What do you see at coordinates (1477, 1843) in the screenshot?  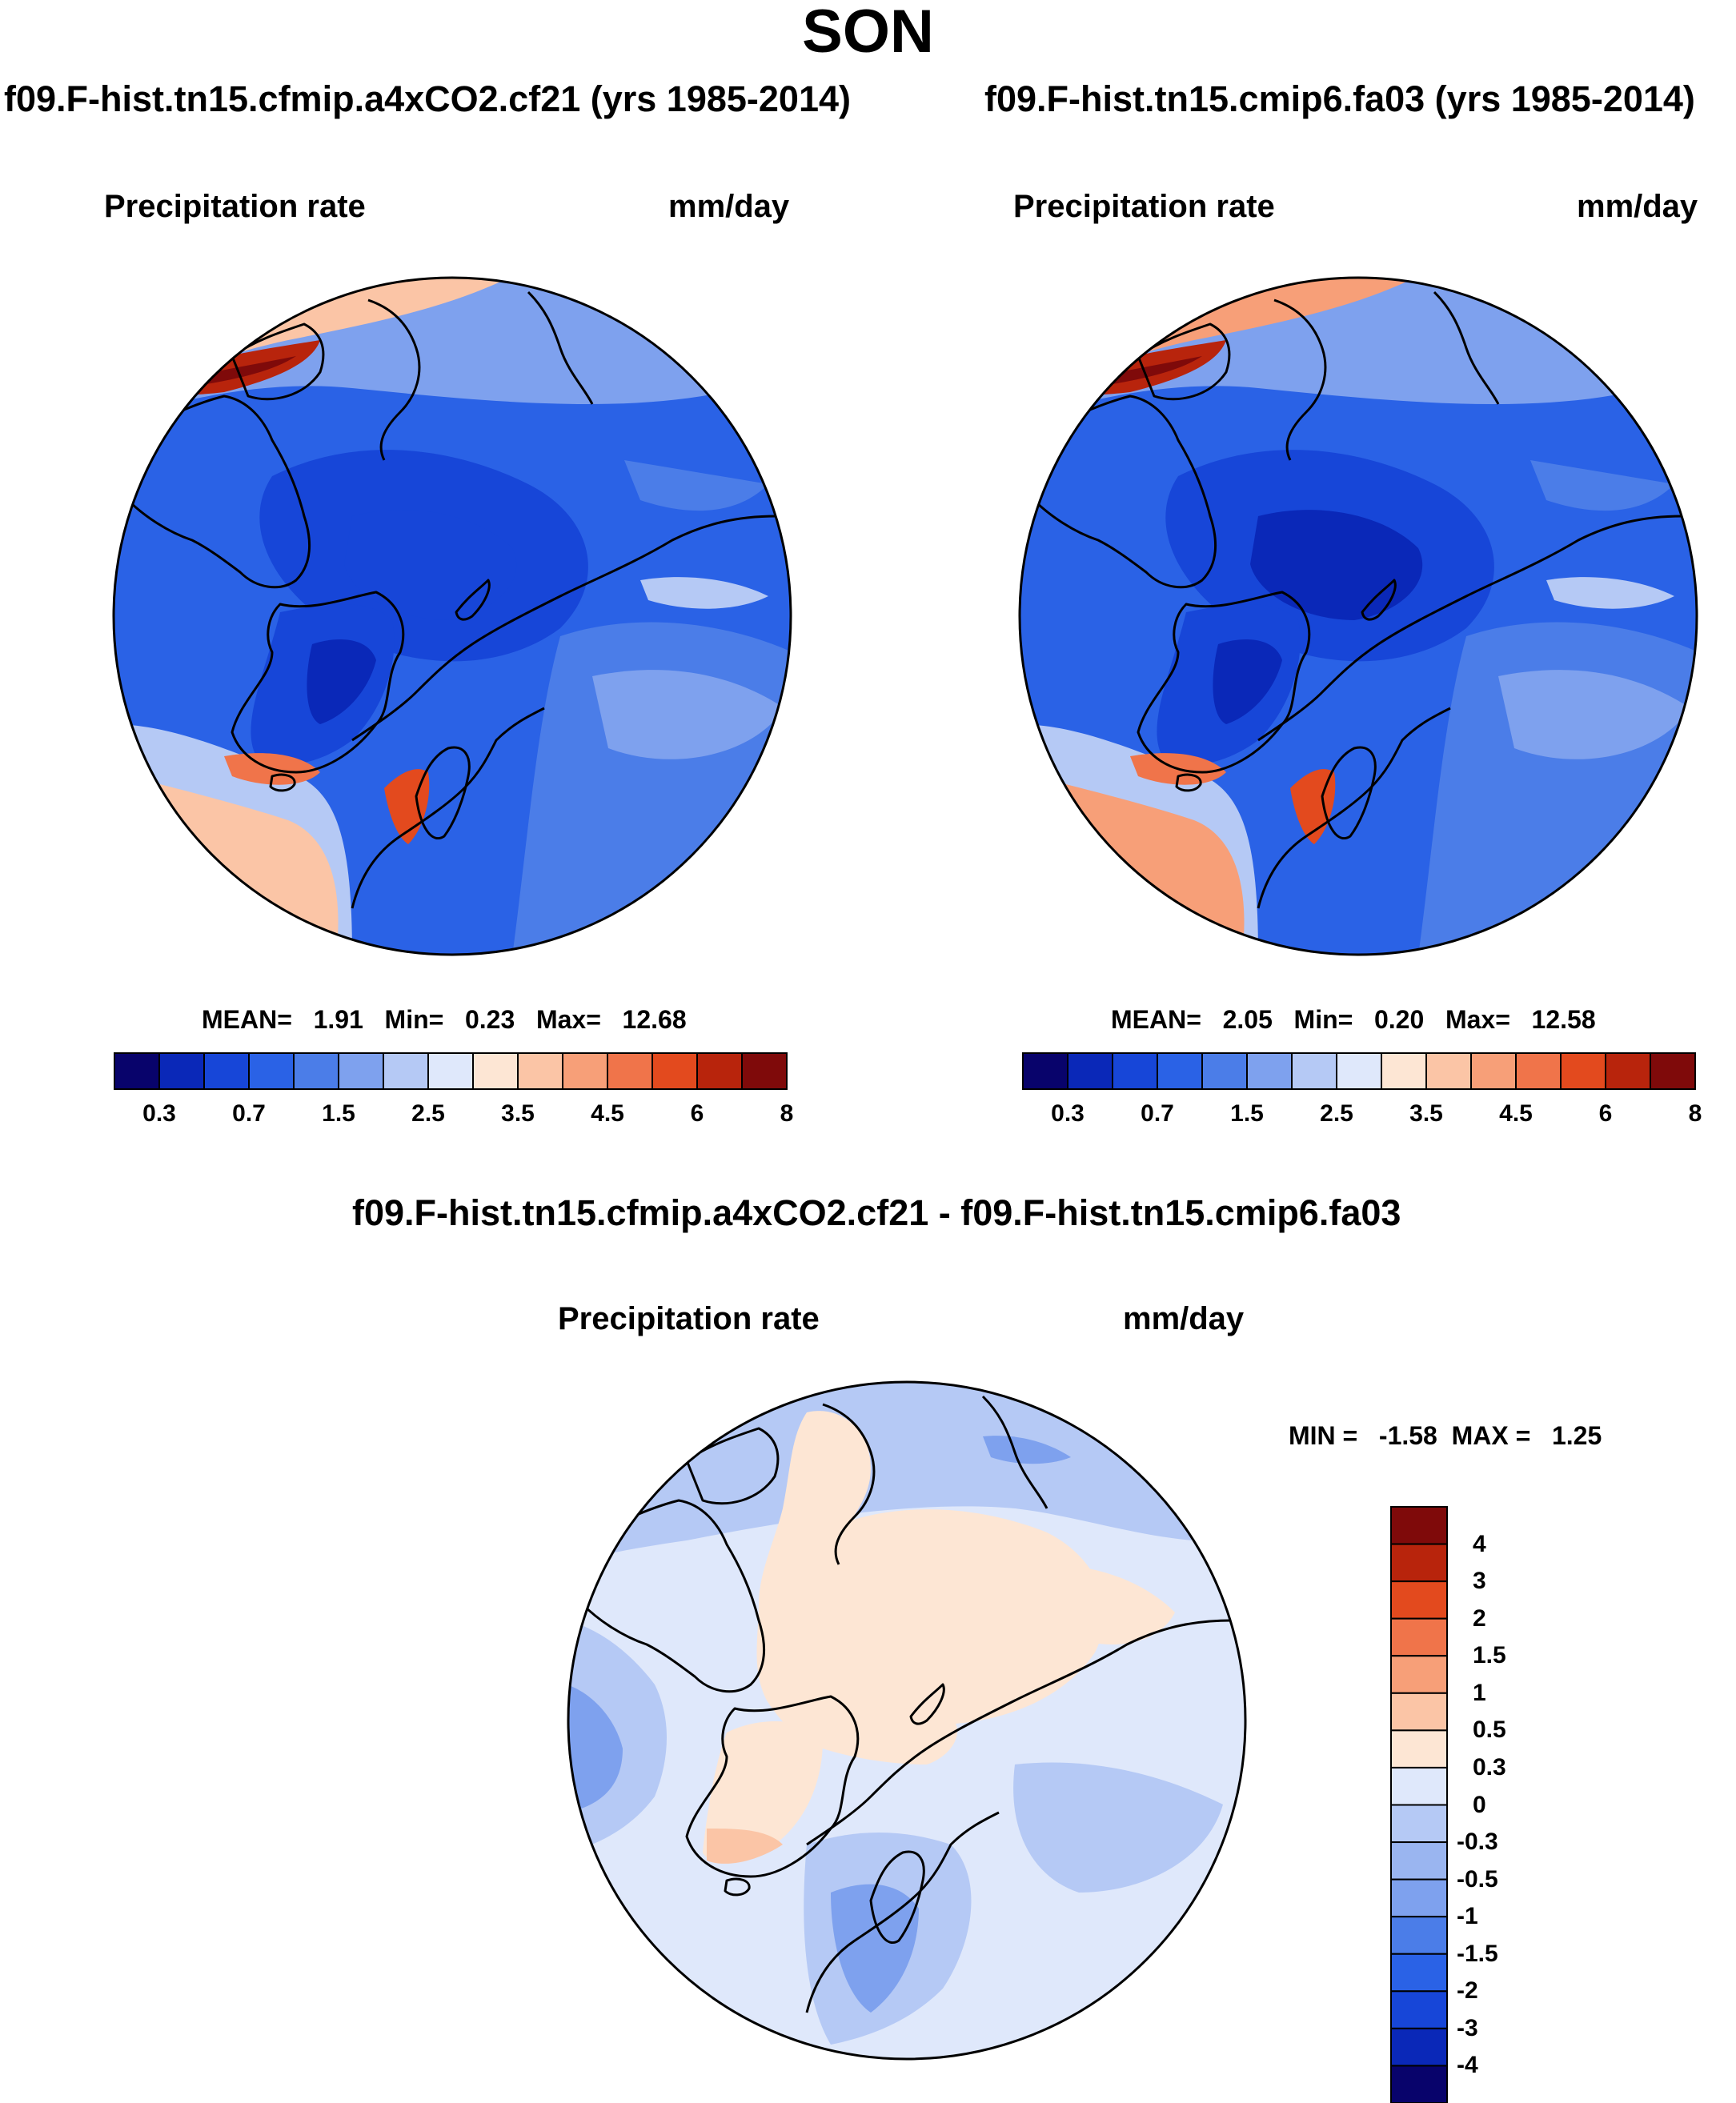 I see `panel3-colorbar-tick-label: -0.3` at bounding box center [1477, 1843].